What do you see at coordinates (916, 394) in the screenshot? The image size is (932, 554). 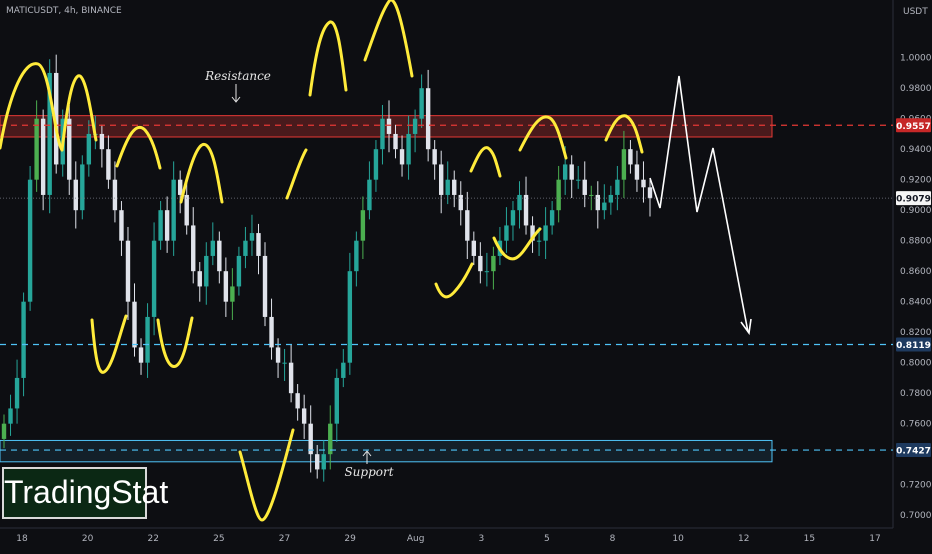 I see `price-tick: 0.7800` at bounding box center [916, 394].